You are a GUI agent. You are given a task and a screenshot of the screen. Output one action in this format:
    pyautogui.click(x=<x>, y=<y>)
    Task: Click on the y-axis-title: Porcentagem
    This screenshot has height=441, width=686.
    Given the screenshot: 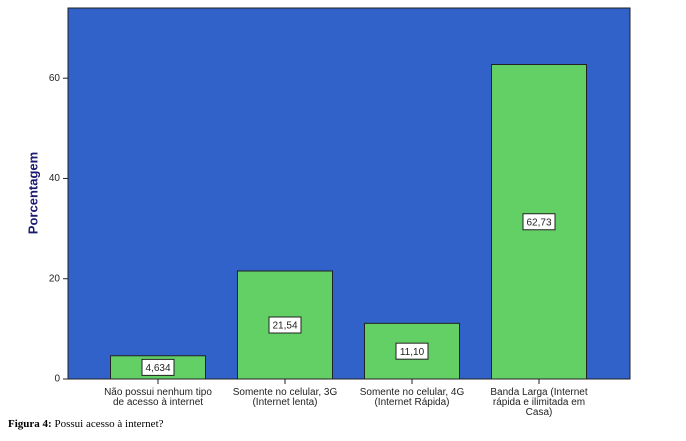 What is the action you would take?
    pyautogui.click(x=32, y=193)
    